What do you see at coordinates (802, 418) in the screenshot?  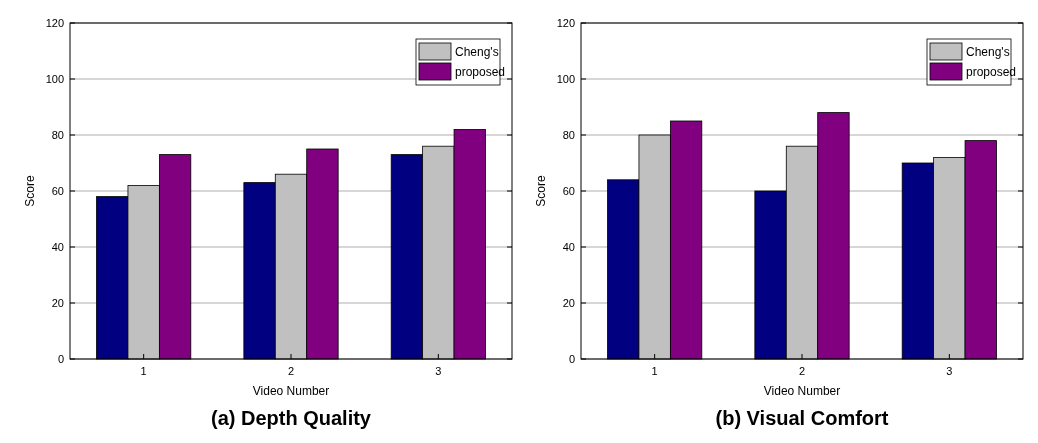 I see `text: (b) Visual Comfort` at bounding box center [802, 418].